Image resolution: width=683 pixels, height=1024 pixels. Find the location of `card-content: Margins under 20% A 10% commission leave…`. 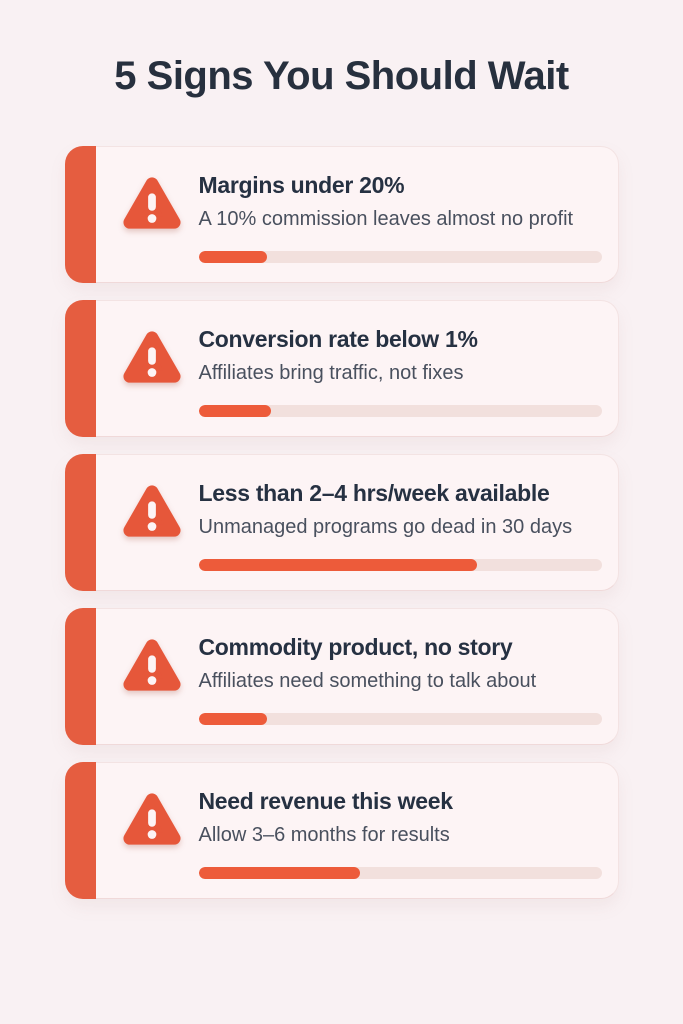

card-content: Margins under 20% A 10% commission leave… is located at coordinates (400, 217).